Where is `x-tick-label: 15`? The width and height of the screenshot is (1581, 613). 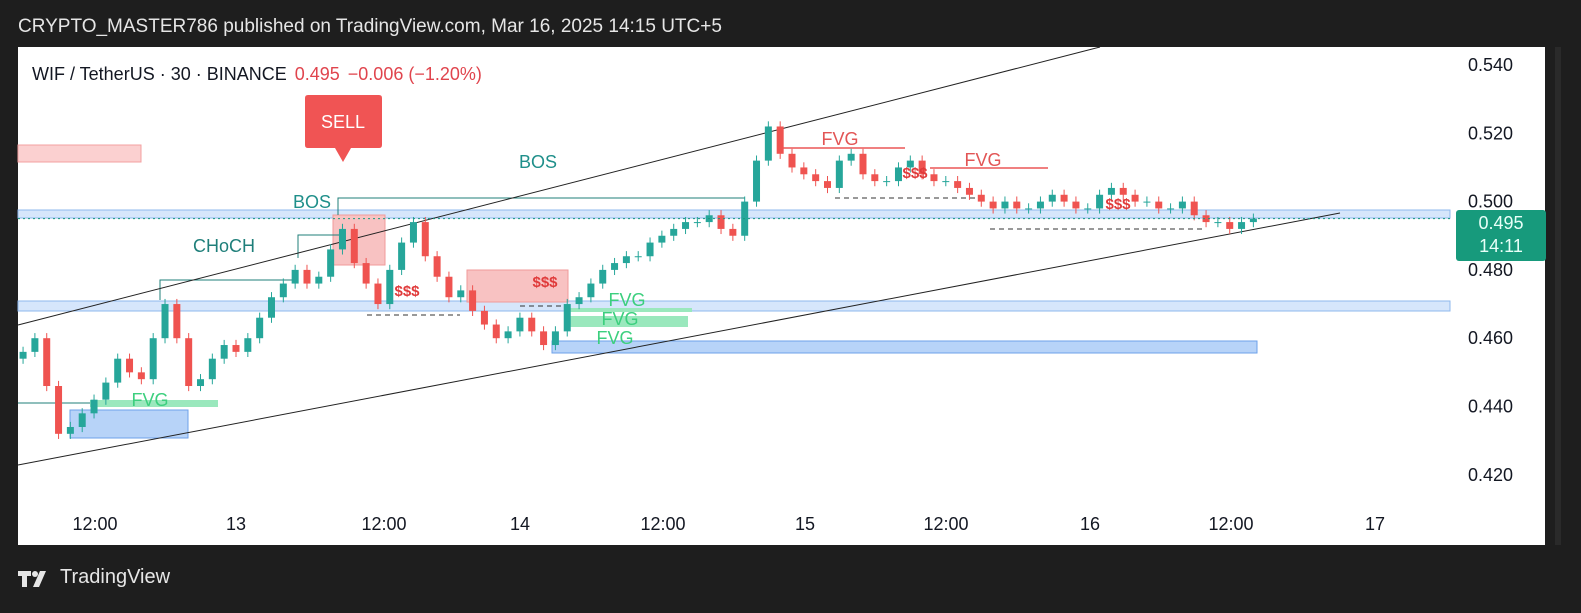
x-tick-label: 15 is located at coordinates (805, 524).